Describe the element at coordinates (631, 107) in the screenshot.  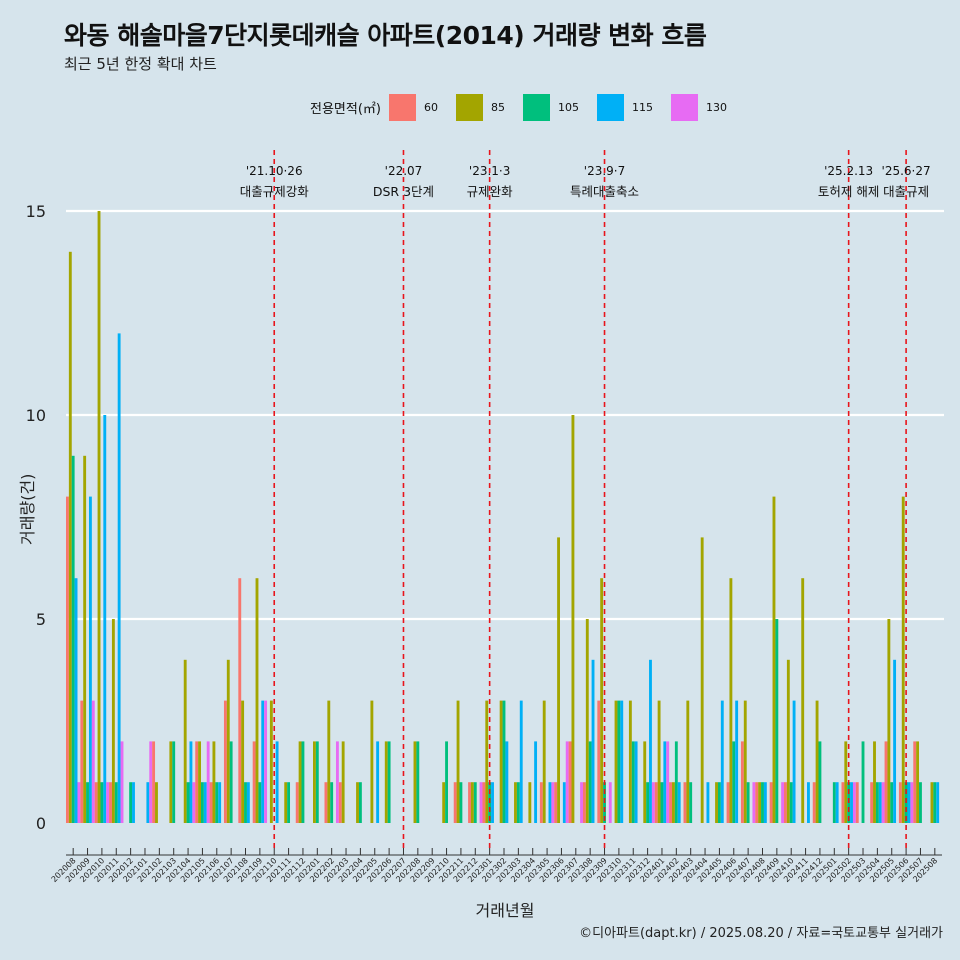
I see `legend-item-115: 115` at that location.